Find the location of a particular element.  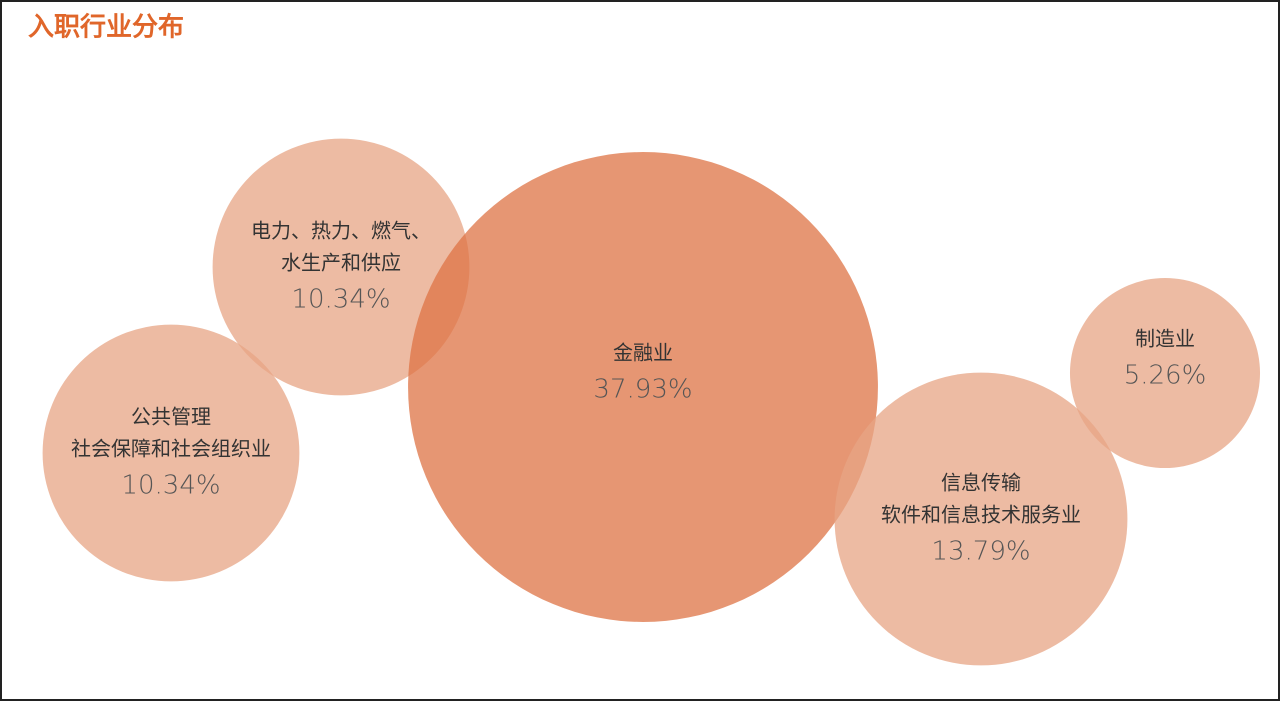

bubble-label: 公共管理 is located at coordinates (171, 417).